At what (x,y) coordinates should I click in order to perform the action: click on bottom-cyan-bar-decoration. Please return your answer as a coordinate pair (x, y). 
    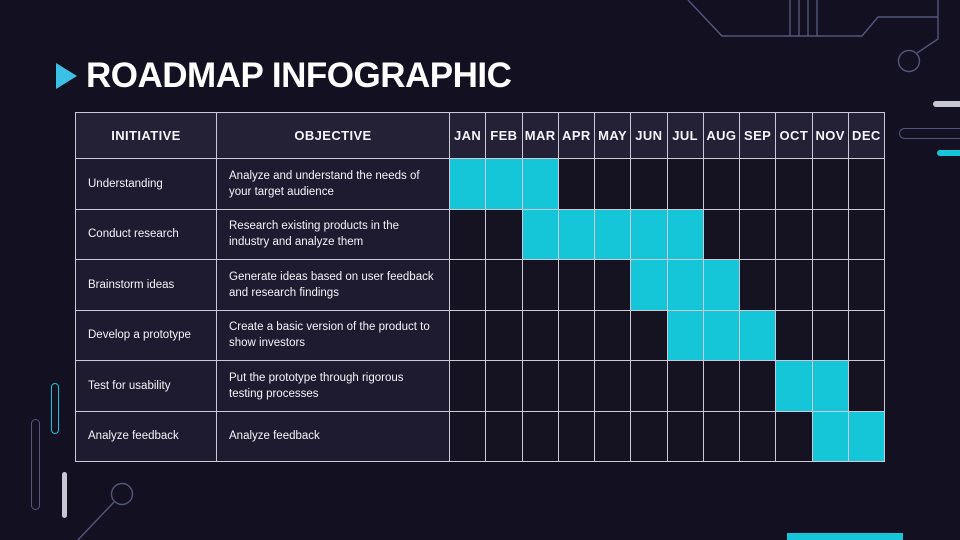
    Looking at the image, I should click on (845, 536).